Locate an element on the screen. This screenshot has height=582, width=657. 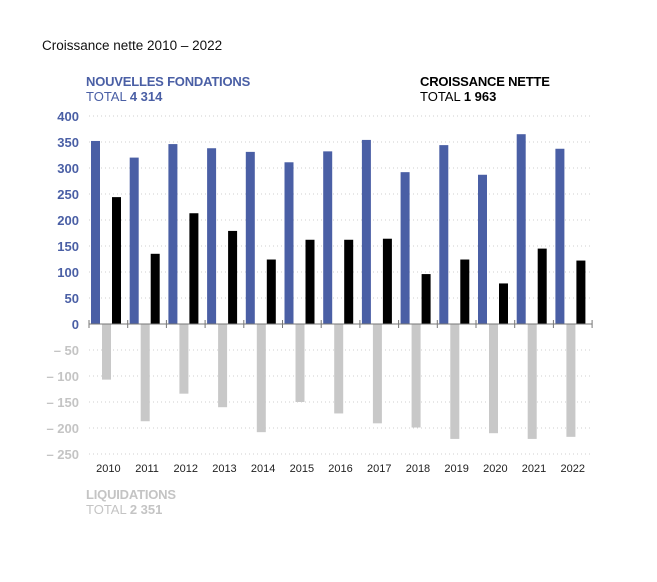
y-tick-label: 250 is located at coordinates (68, 194).